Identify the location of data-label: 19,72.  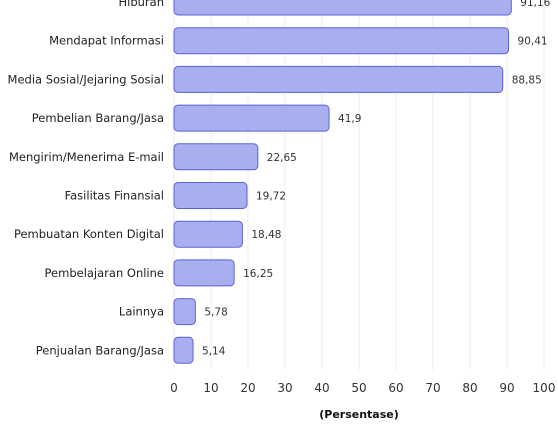
(271, 197).